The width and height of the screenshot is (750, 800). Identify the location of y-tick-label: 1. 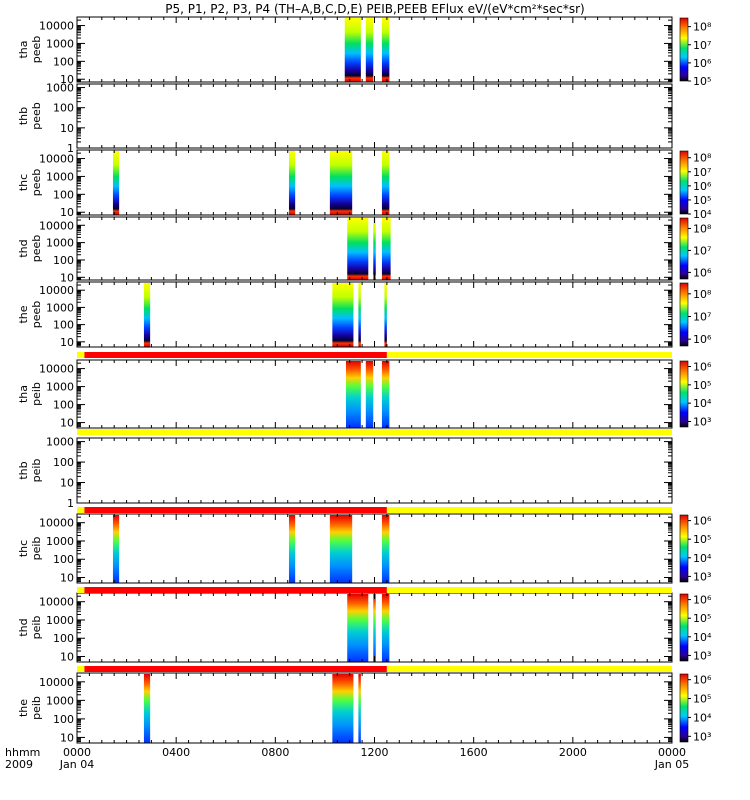
(70, 148).